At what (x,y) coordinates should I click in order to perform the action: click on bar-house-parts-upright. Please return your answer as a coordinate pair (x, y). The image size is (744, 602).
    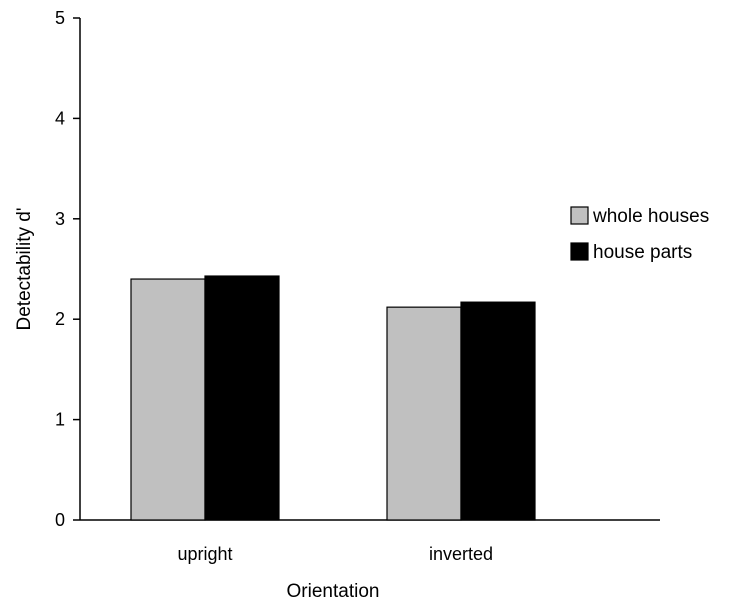
    Looking at the image, I should click on (242, 398).